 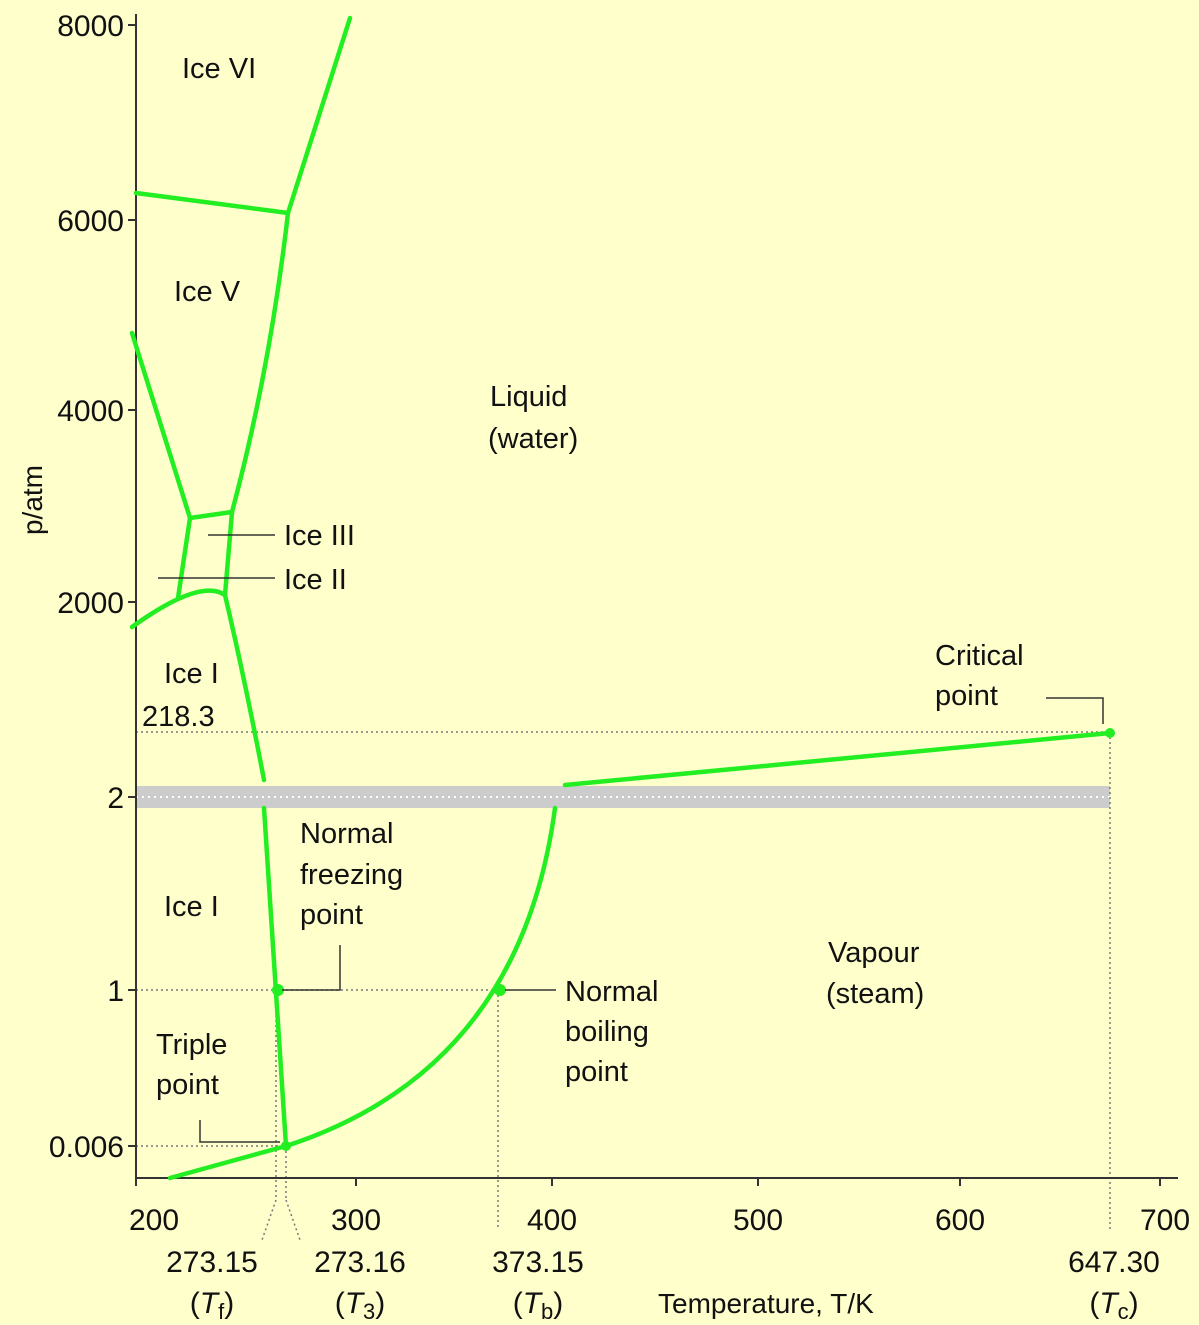 I want to click on leader-critical, so click(x=1075, y=710).